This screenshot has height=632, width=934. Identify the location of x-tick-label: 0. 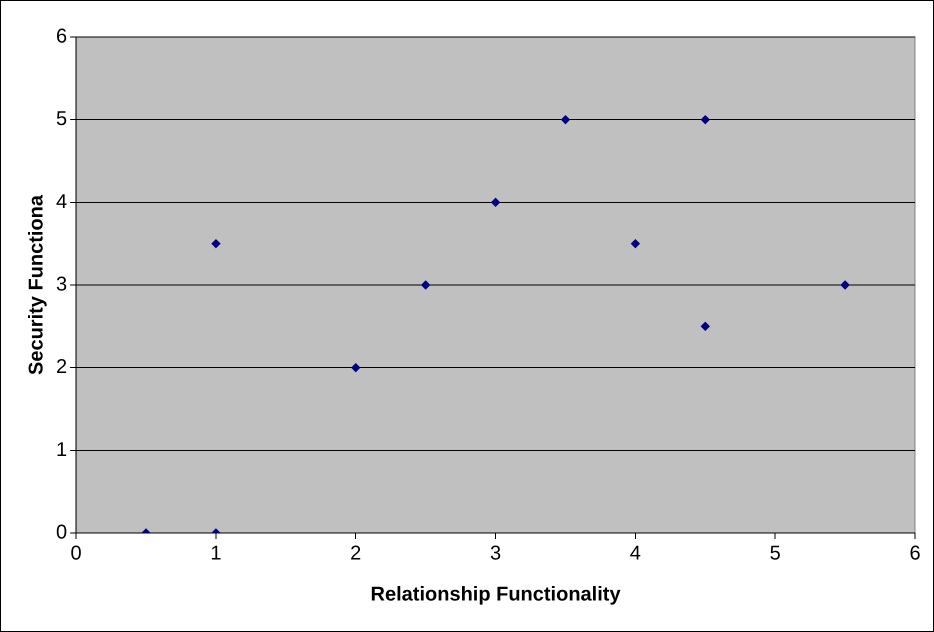
(76, 553).